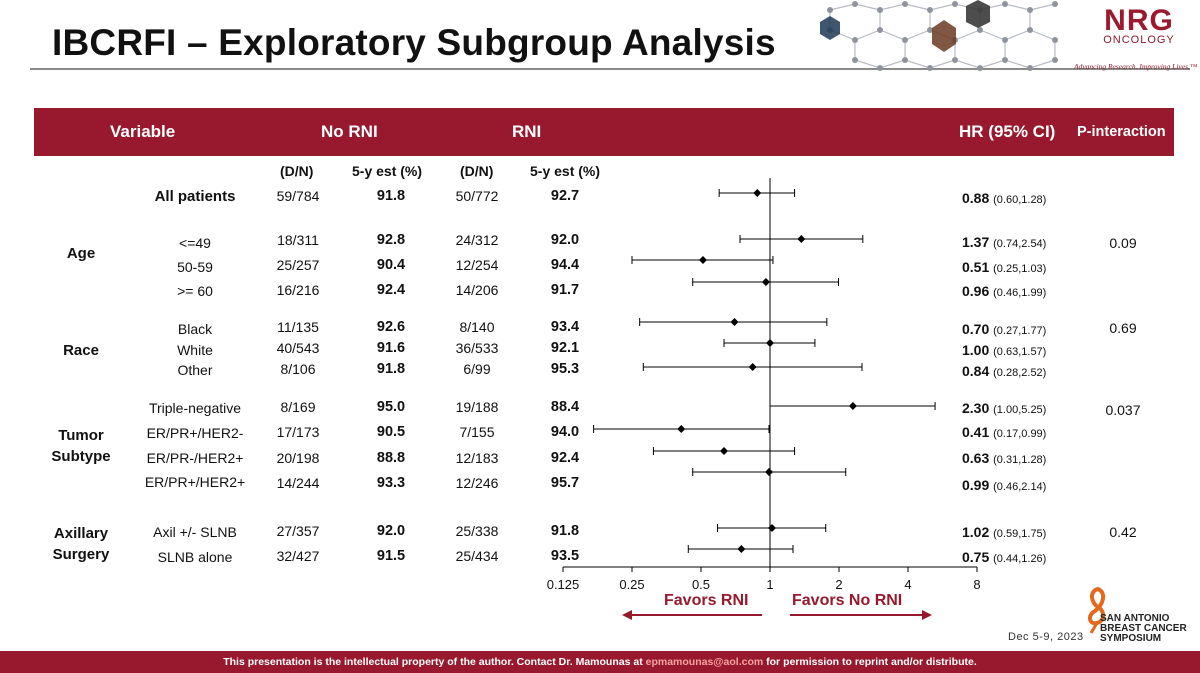 The width and height of the screenshot is (1200, 673). I want to click on sabcs-logo-text: SAN ANTONIO BREAST CANCER SYMPOSIUM, so click(1143, 628).